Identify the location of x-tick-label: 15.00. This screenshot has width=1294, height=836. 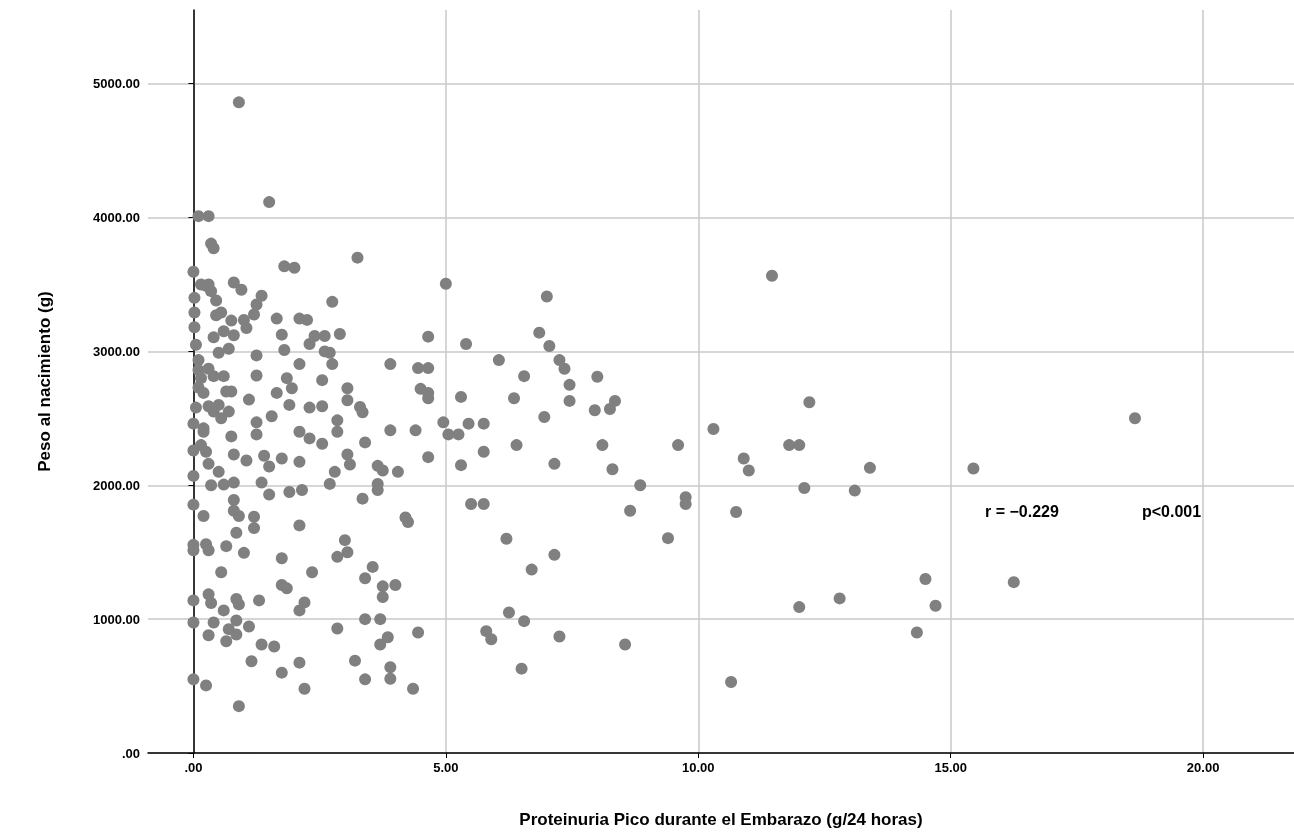
(950, 767).